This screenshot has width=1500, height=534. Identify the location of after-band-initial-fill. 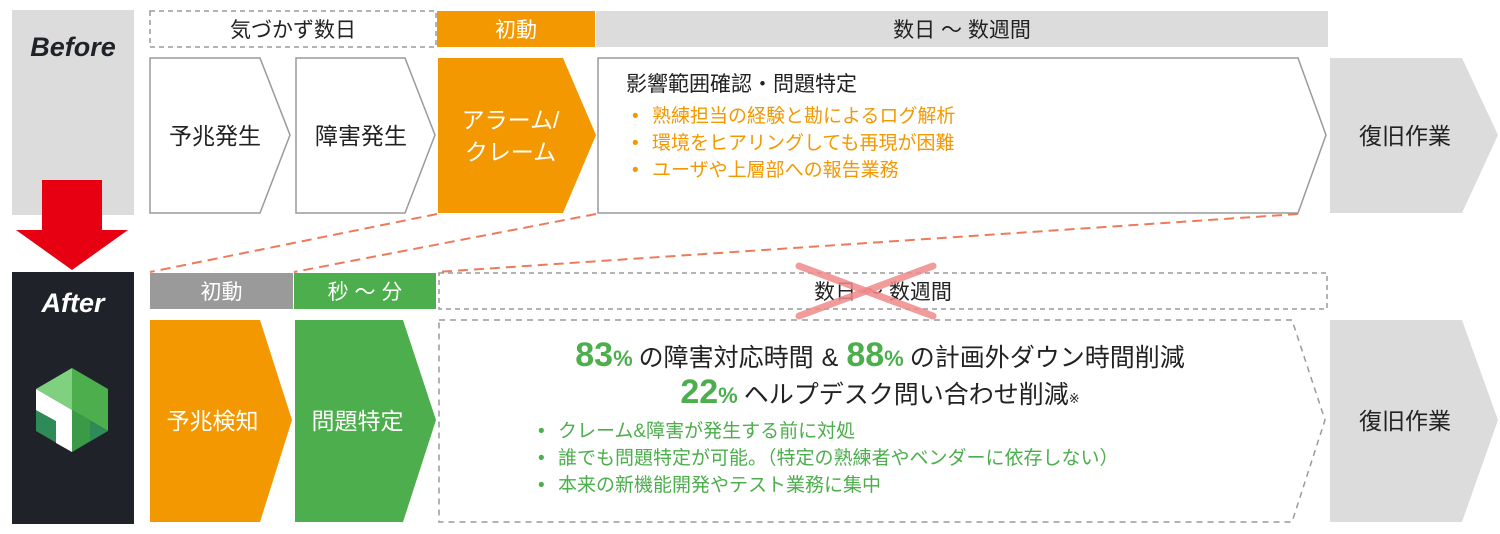
(221, 291).